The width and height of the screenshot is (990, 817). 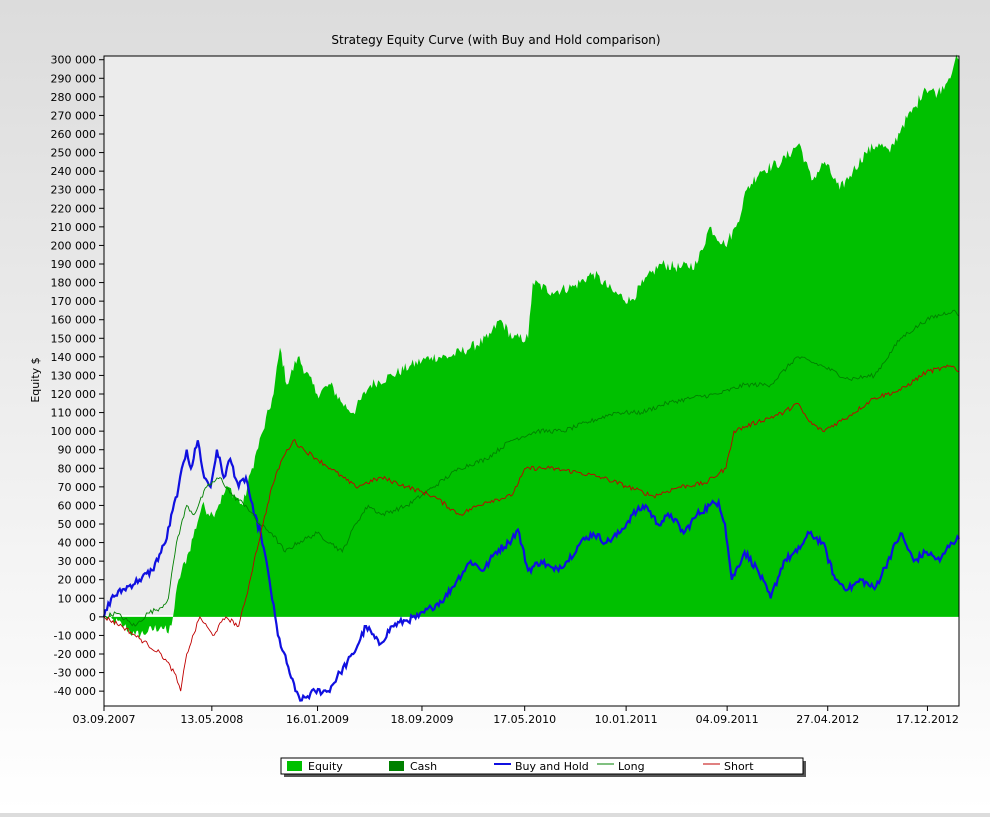 I want to click on y-axis-label: Equity $, so click(x=35, y=379).